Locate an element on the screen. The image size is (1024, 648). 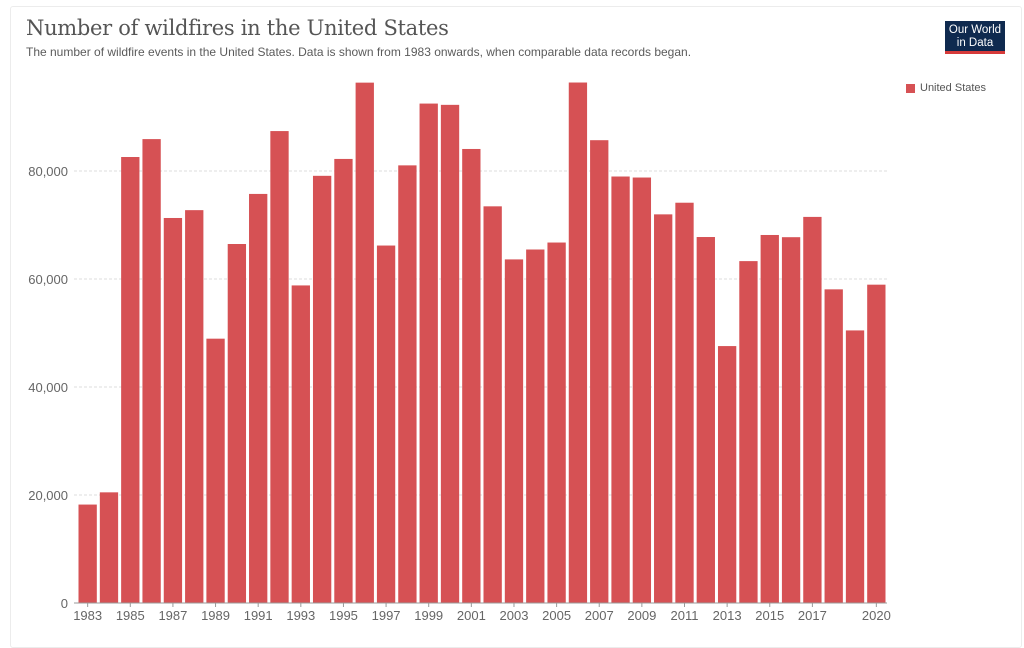
bar-2016 is located at coordinates (791, 420).